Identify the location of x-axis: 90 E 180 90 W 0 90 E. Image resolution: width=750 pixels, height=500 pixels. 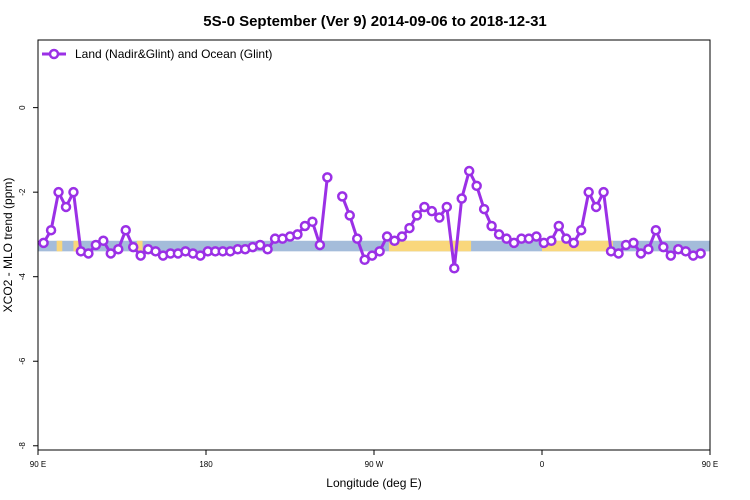
(374, 459).